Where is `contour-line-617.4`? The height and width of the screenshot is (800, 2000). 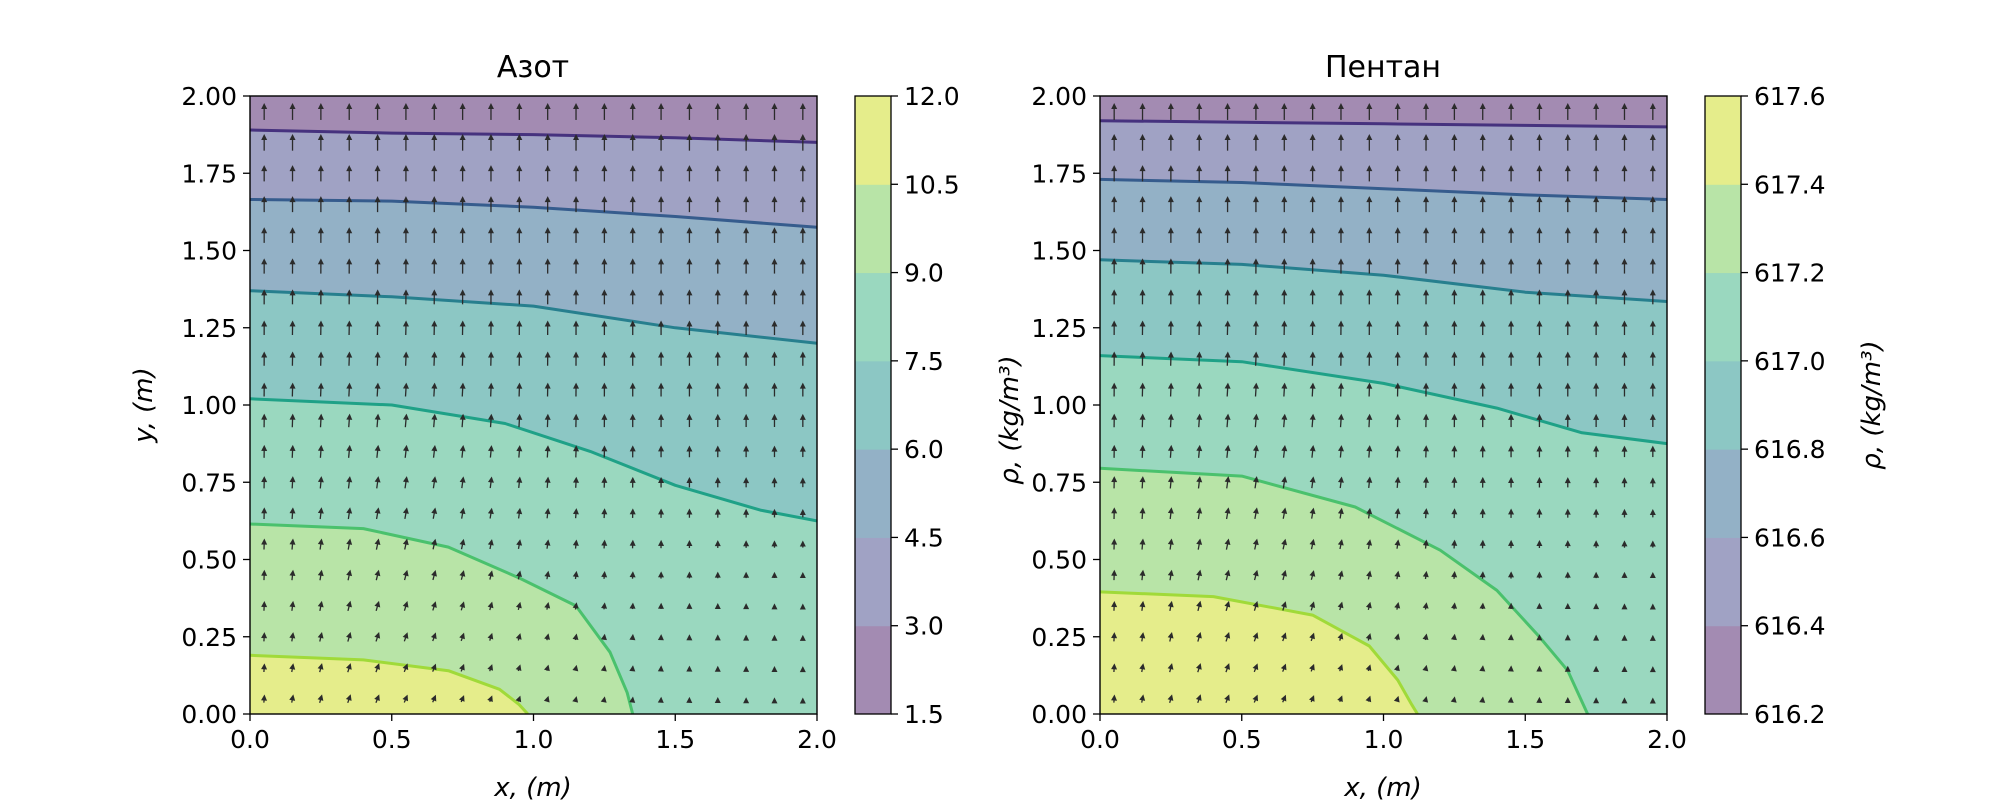 contour-line-617.4 is located at coordinates (1259, 652).